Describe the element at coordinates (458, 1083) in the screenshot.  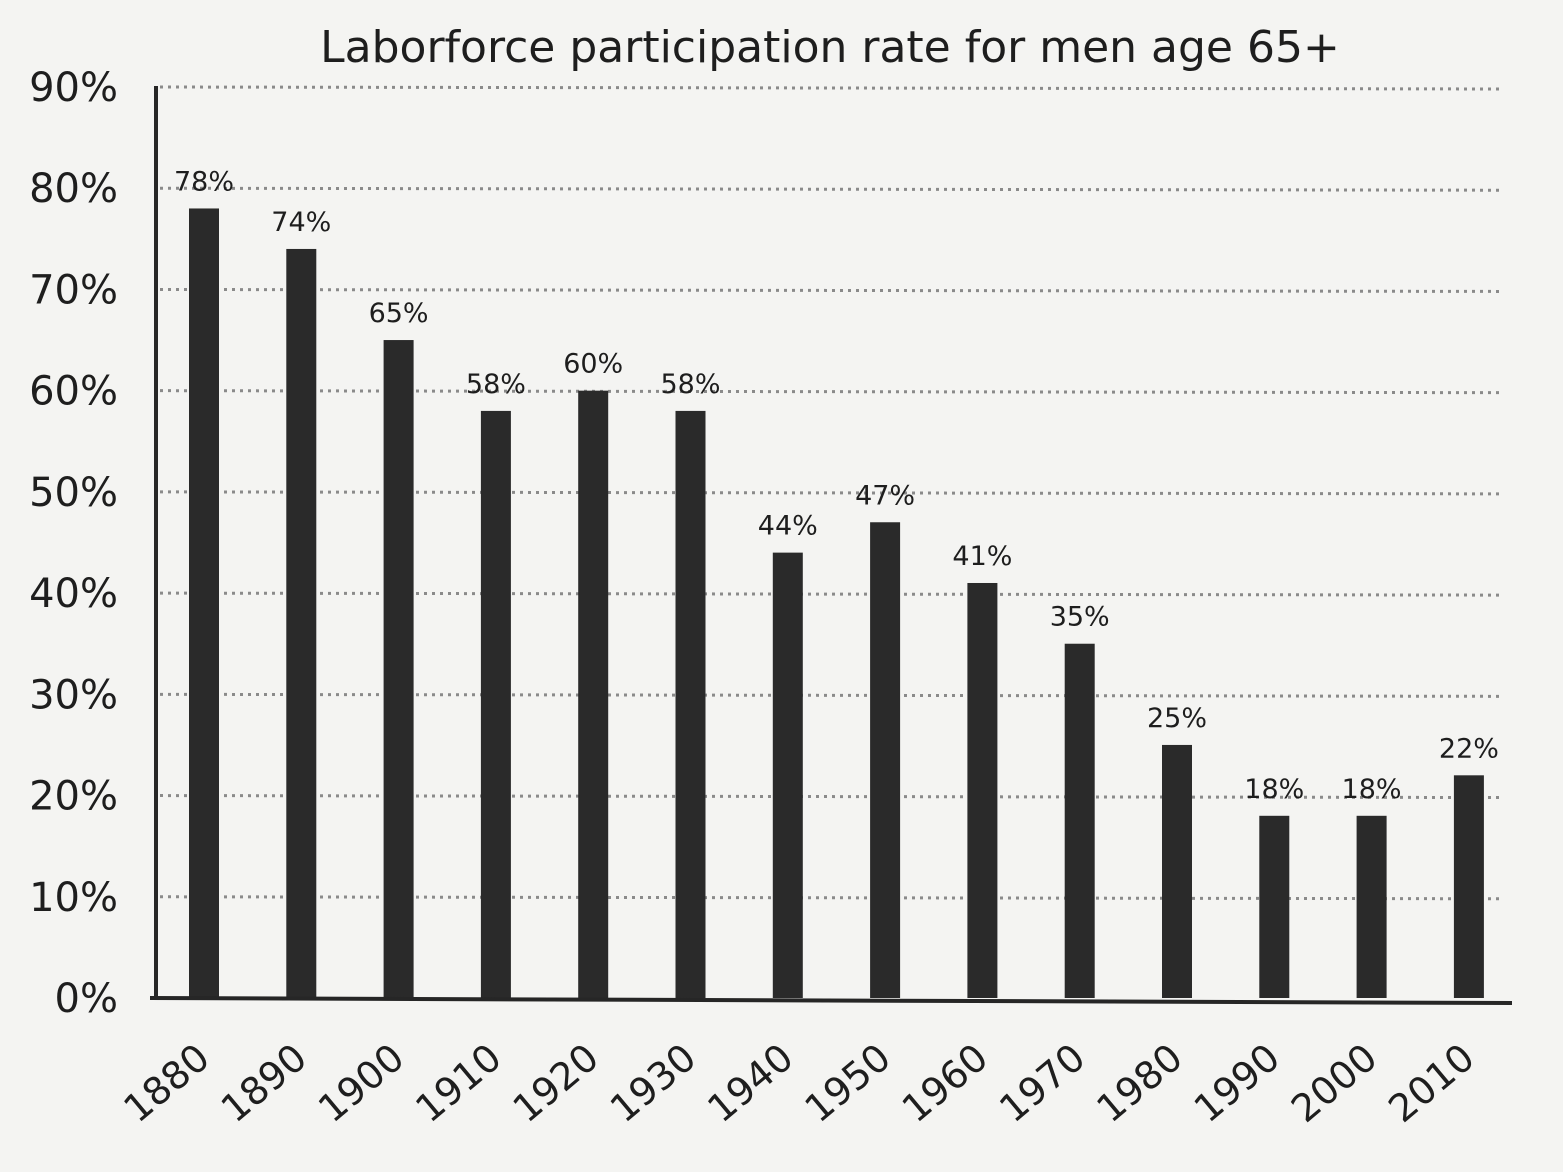
I see `x-tick-label: 1910` at that location.